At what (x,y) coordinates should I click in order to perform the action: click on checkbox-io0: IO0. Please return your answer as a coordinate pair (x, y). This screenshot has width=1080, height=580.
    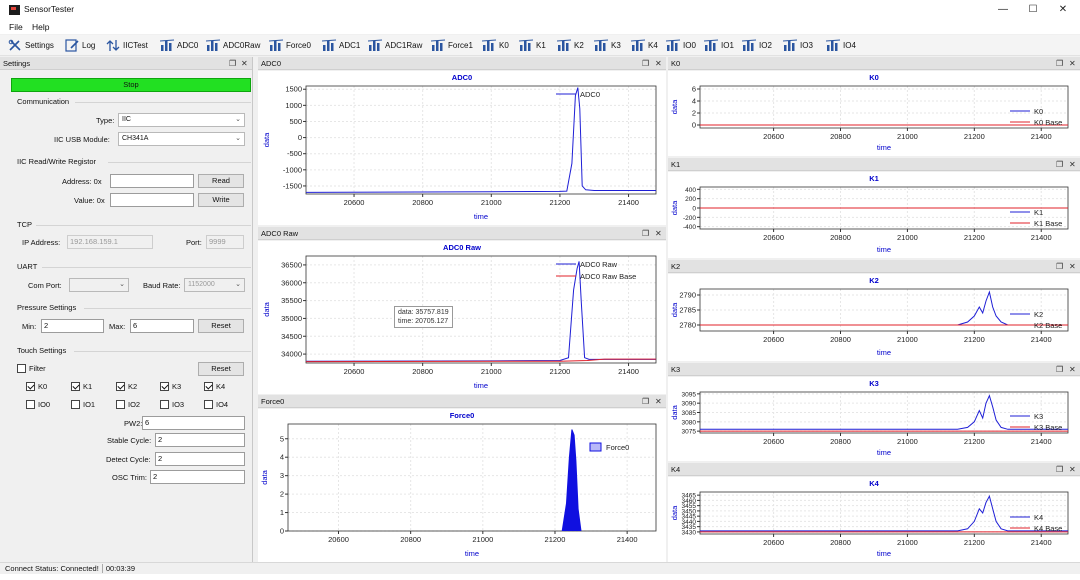
    Looking at the image, I should click on (38, 404).